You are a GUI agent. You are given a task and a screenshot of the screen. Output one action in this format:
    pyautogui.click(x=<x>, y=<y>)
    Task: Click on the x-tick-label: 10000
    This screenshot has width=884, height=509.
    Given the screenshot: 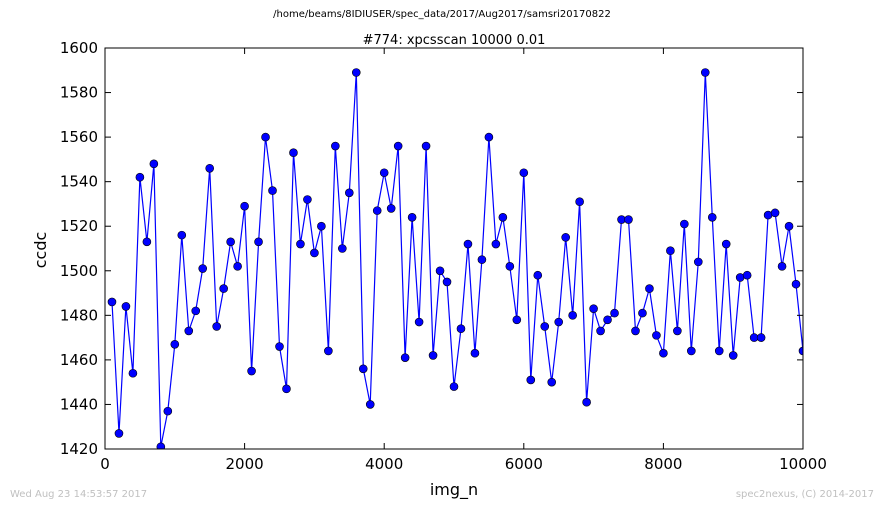 What is the action you would take?
    pyautogui.click(x=803, y=464)
    